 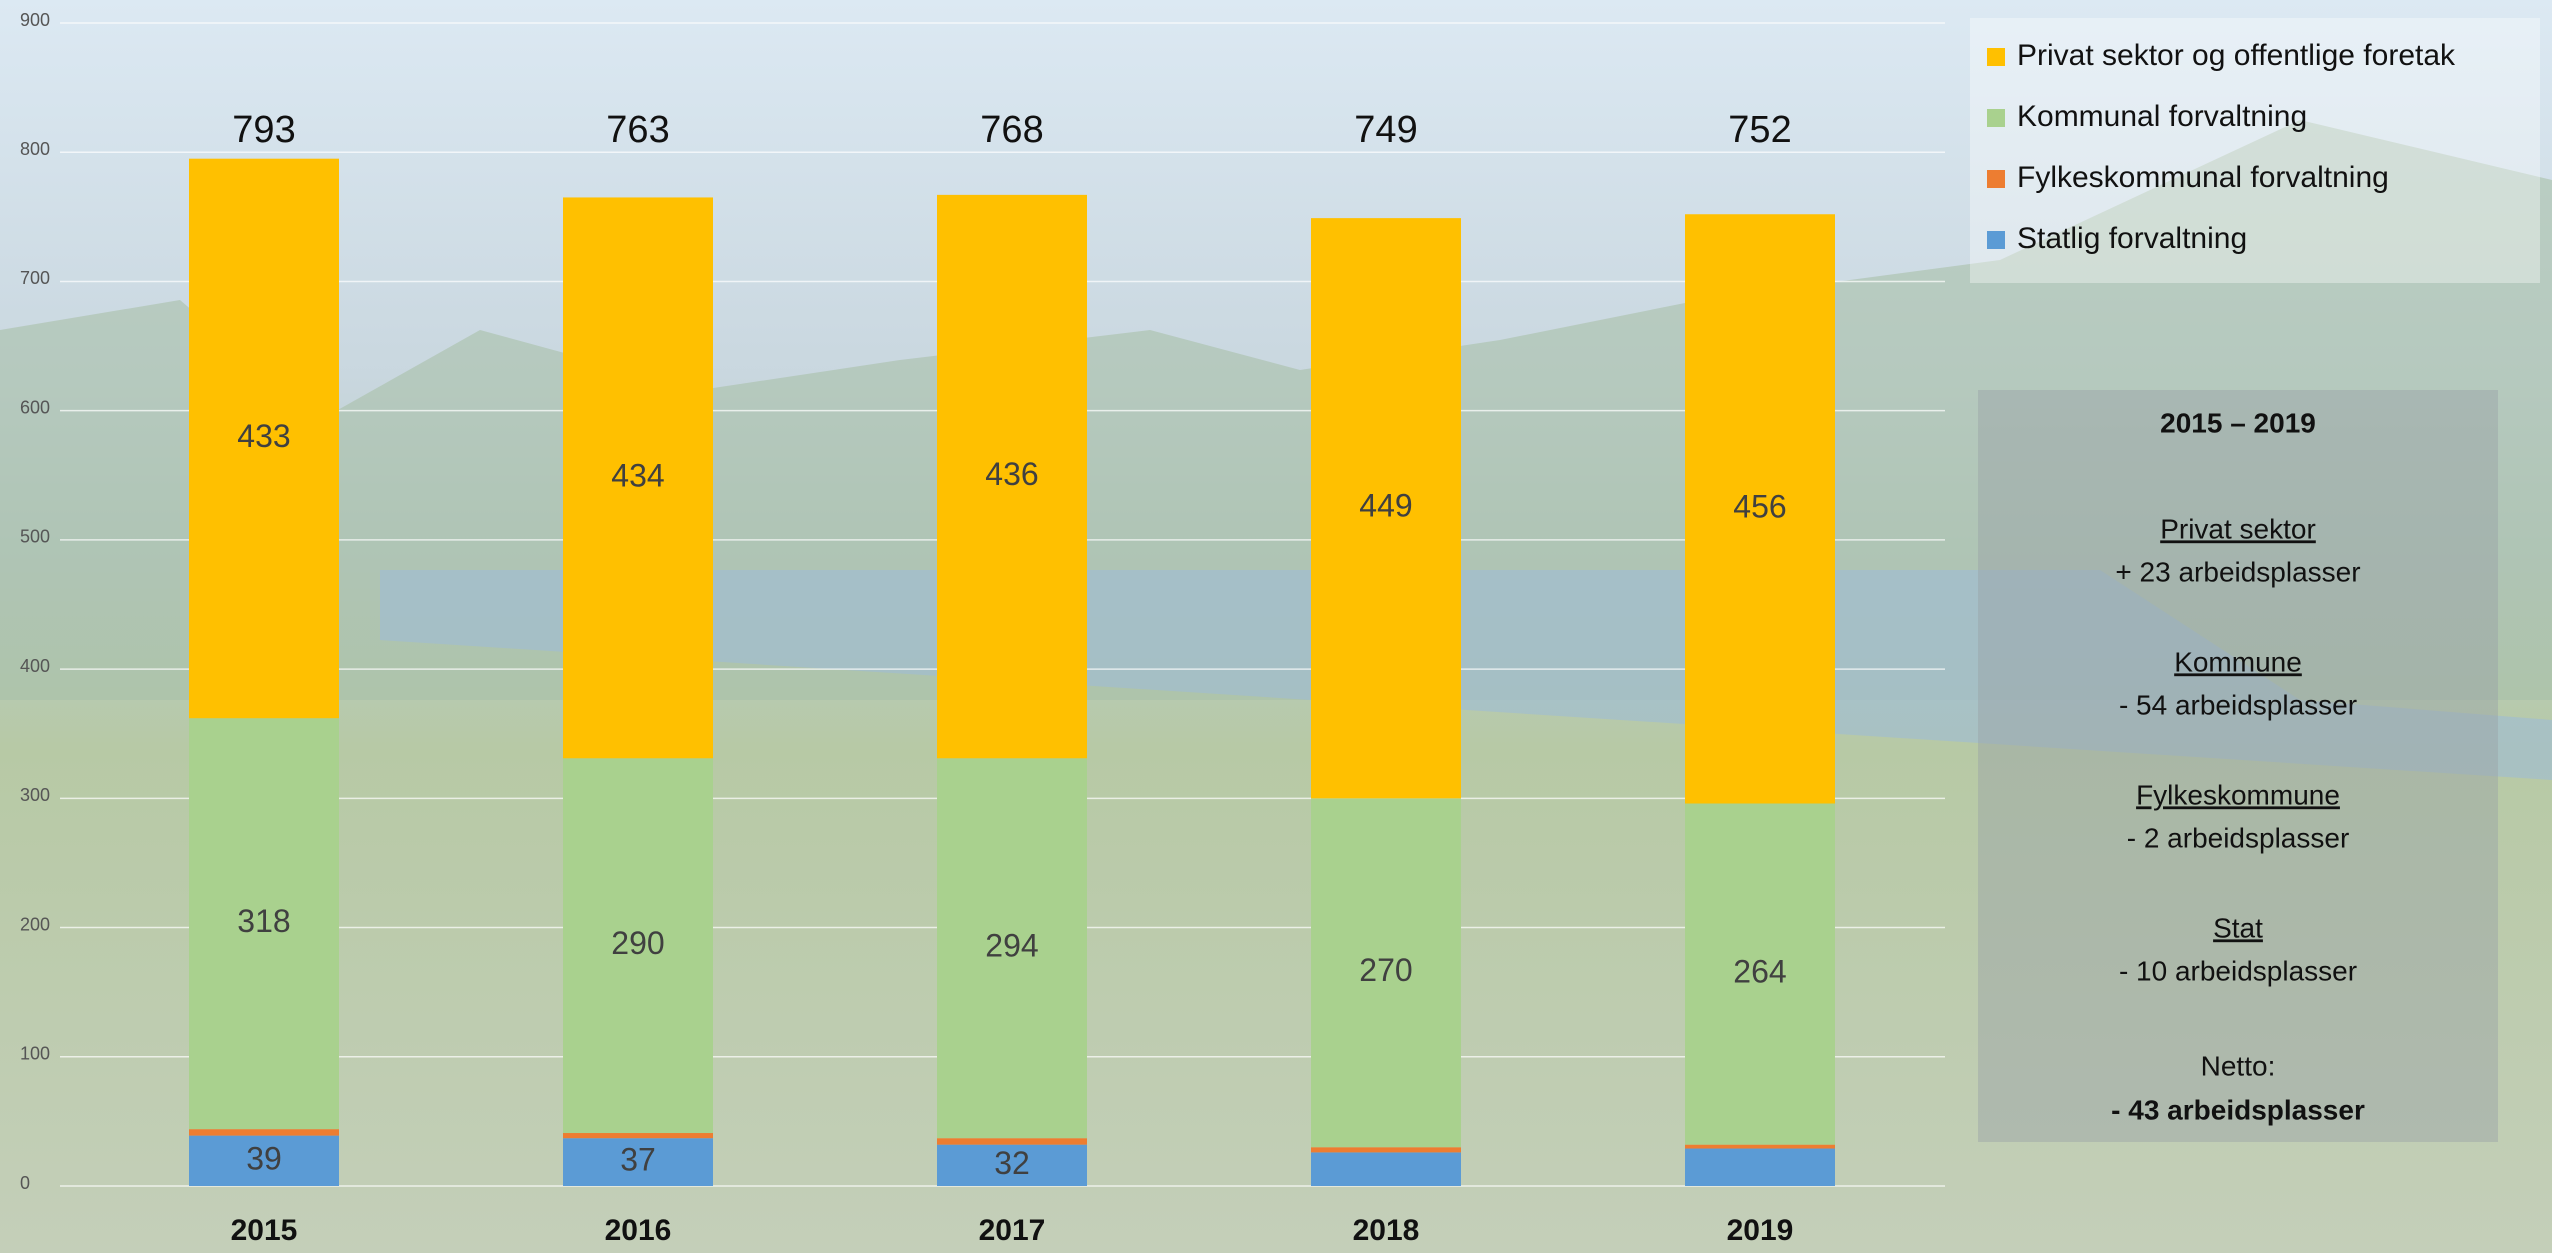 I want to click on segment-label: 32, so click(x=1012, y=1163).